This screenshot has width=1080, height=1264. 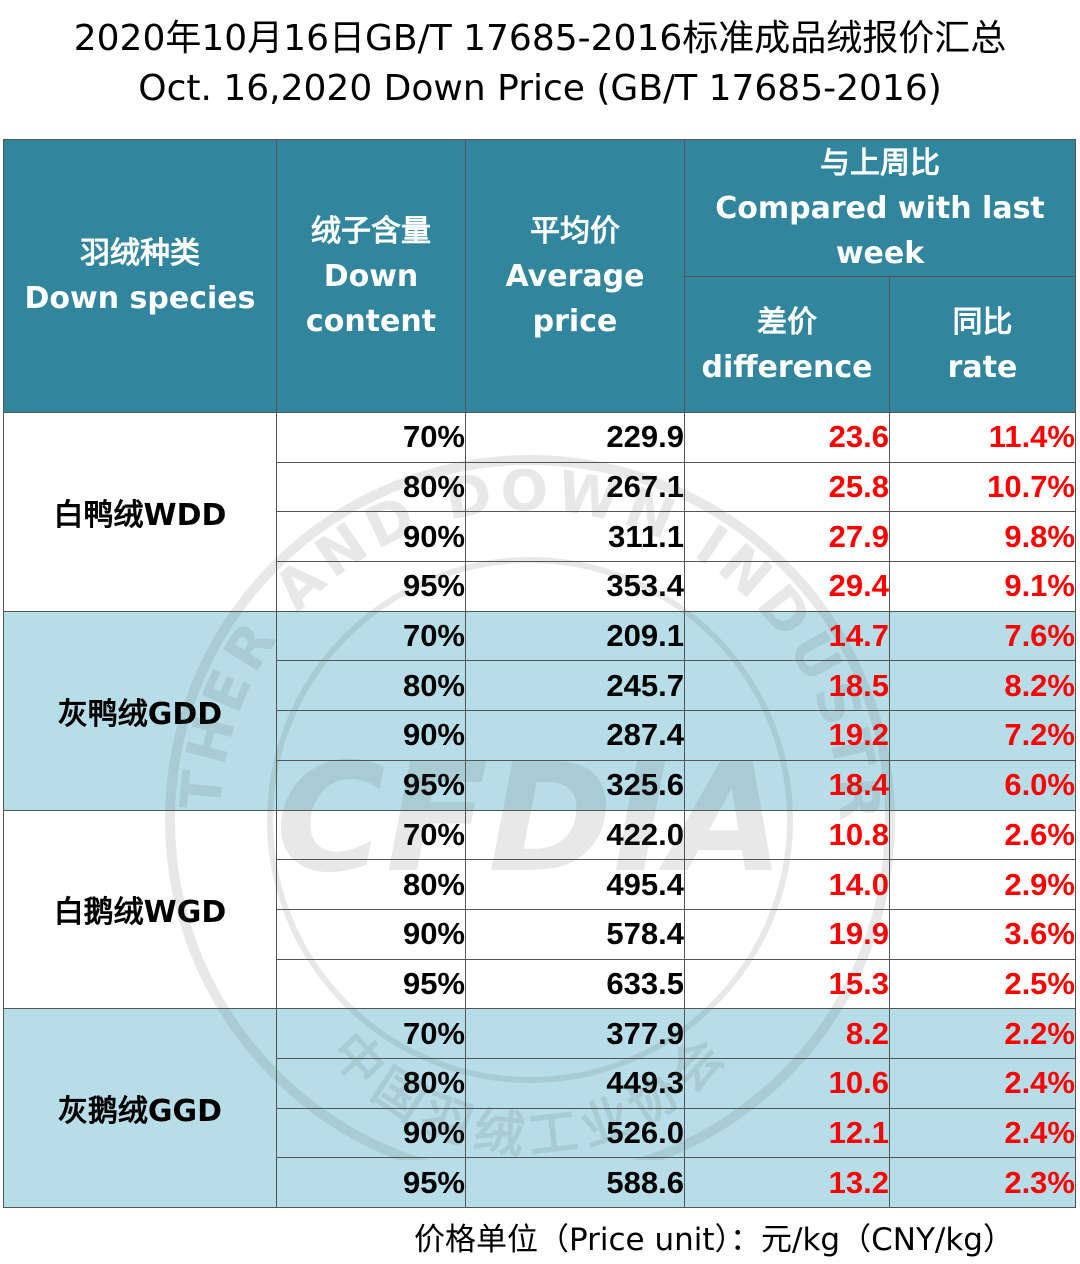 What do you see at coordinates (575, 835) in the screenshot?
I see `average-price-cell: 422.0` at bounding box center [575, 835].